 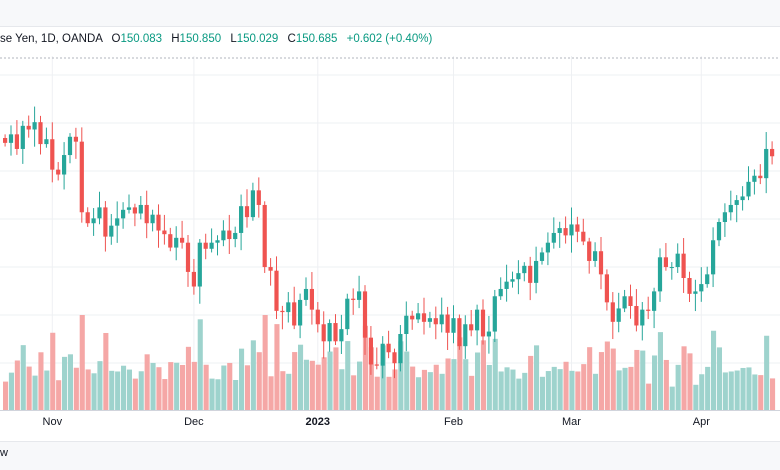 What do you see at coordinates (200, 39) in the screenshot?
I see `high-value: 150.850` at bounding box center [200, 39].